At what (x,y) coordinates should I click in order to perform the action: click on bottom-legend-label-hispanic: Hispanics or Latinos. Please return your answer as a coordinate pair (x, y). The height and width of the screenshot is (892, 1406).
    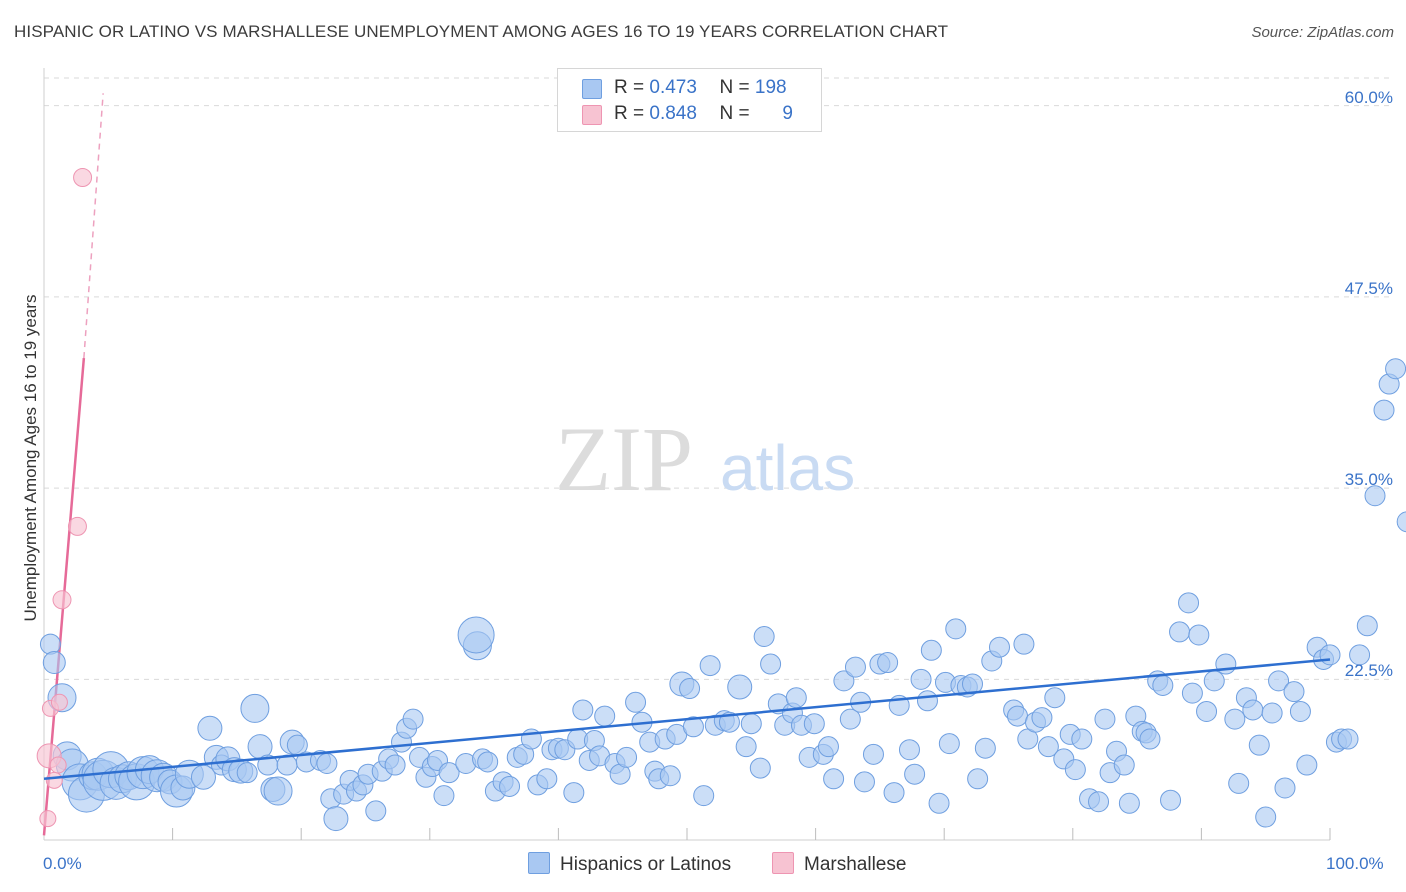
    Looking at the image, I should click on (646, 864).